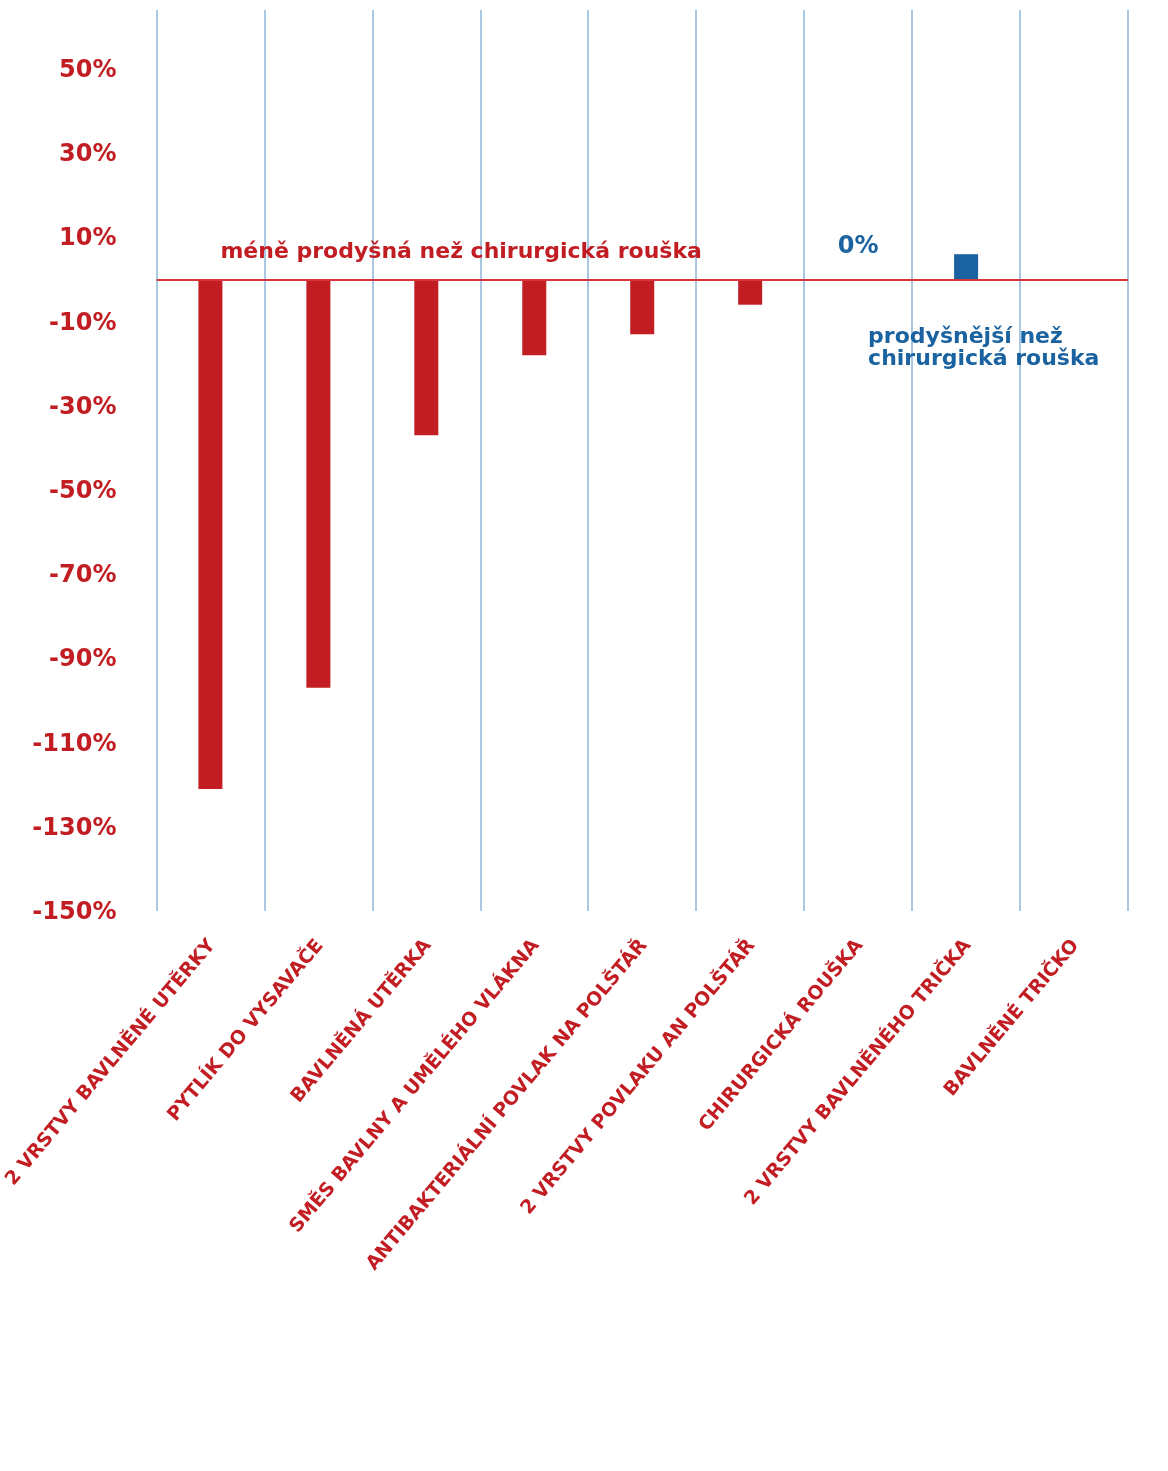 The image size is (1168, 1471). Describe the element at coordinates (87, 153) in the screenshot. I see `y-tick-label: 30%` at that location.